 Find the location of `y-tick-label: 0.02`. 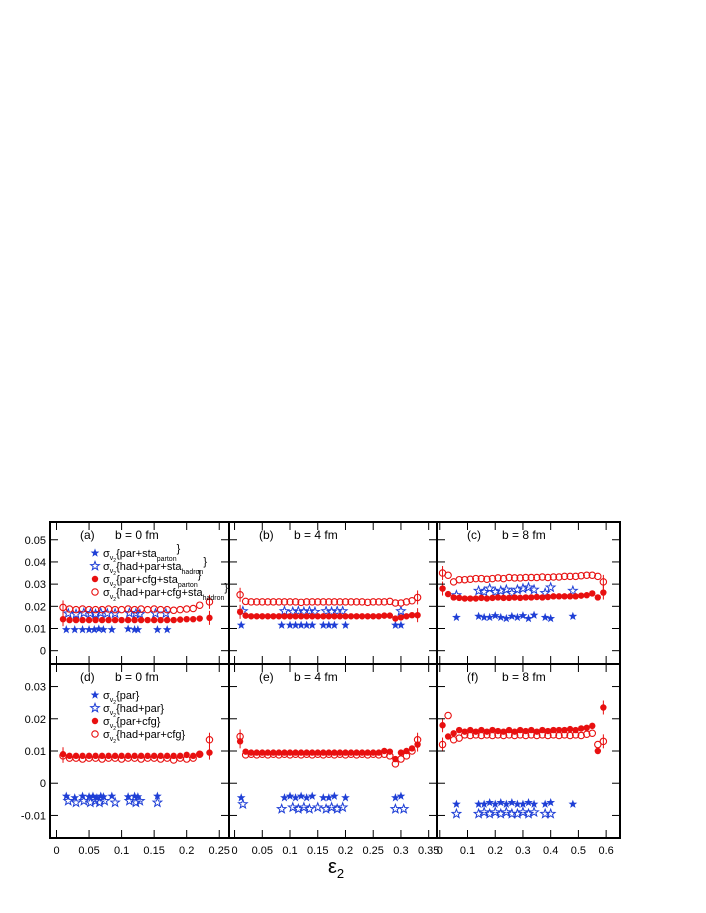

y-tick-label: 0.02 is located at coordinates (35, 720).